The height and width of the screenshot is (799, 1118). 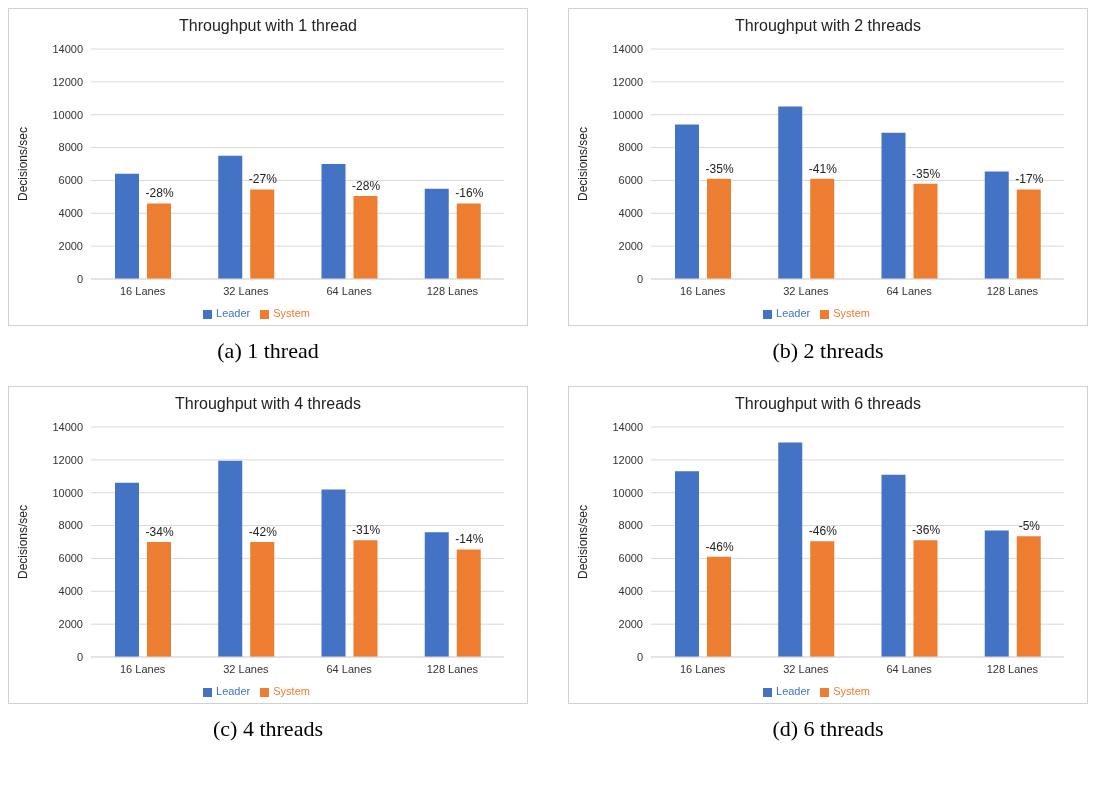 I want to click on annotation: -36%, so click(x=926, y=530).